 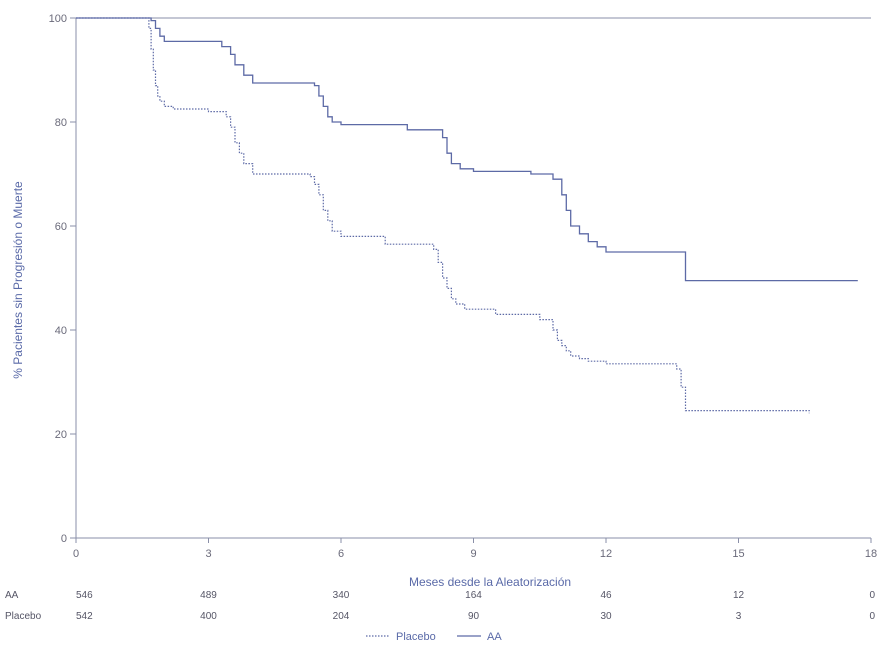 What do you see at coordinates (739, 616) in the screenshot?
I see `risk-count: 3` at bounding box center [739, 616].